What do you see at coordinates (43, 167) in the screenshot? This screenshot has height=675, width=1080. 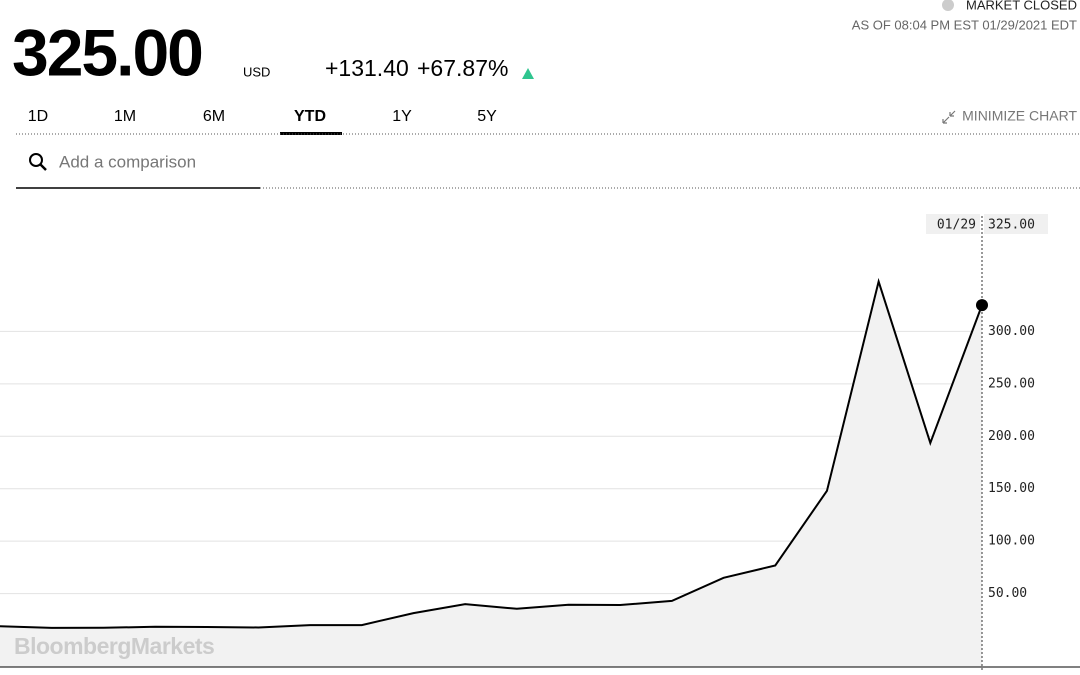 I see `search-icon-handle` at bounding box center [43, 167].